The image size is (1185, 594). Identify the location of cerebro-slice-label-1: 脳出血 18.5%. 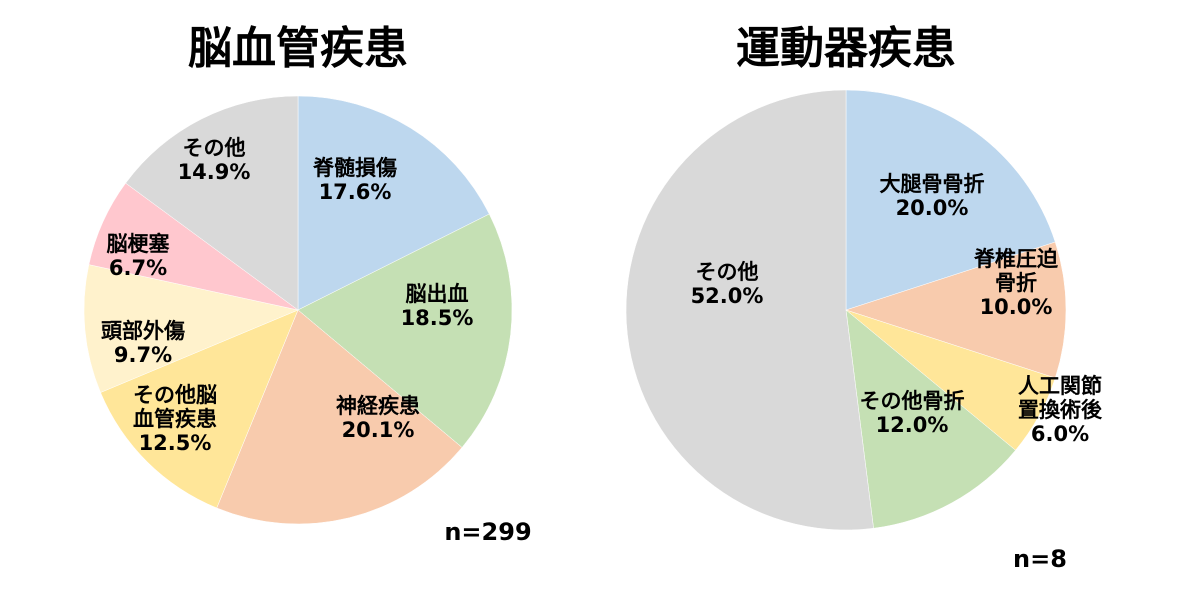
(437, 306).